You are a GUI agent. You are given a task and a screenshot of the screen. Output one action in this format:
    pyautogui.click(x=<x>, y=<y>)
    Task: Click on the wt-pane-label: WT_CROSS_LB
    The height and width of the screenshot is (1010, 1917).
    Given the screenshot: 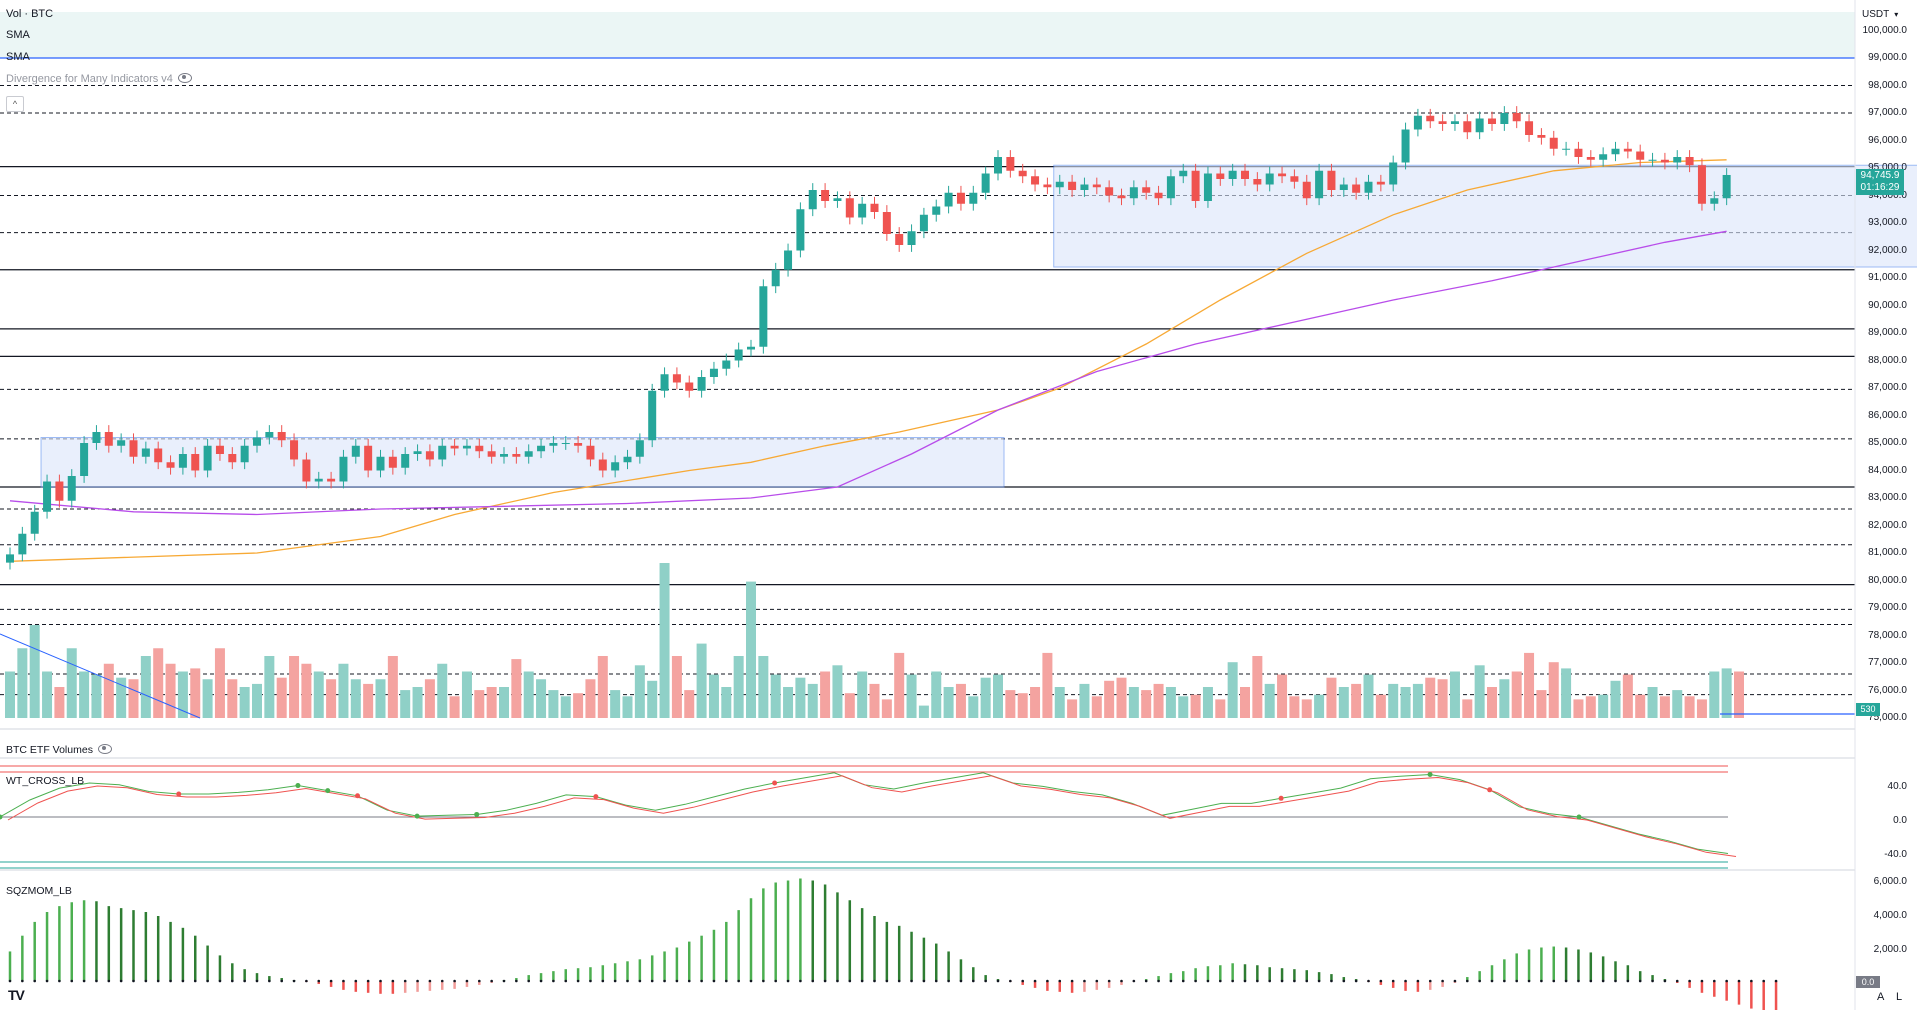 What is the action you would take?
    pyautogui.click(x=45, y=781)
    